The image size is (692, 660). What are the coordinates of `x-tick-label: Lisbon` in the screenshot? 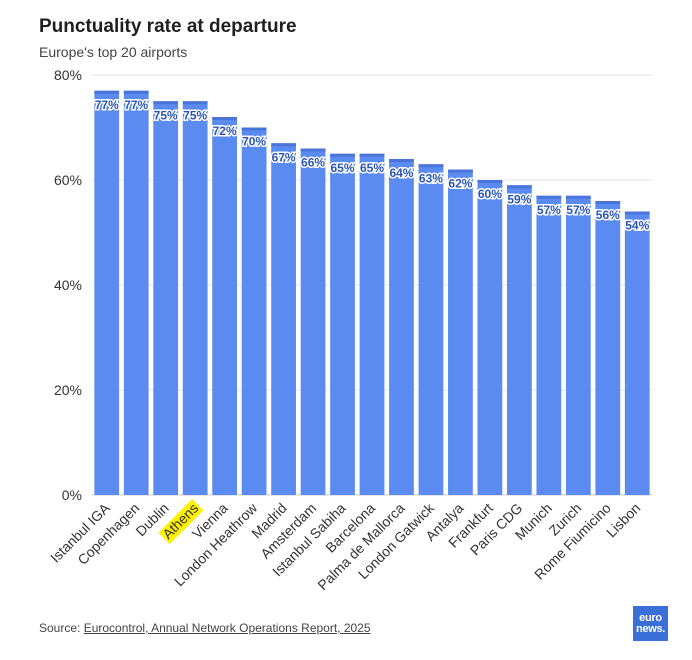 It's located at (623, 520).